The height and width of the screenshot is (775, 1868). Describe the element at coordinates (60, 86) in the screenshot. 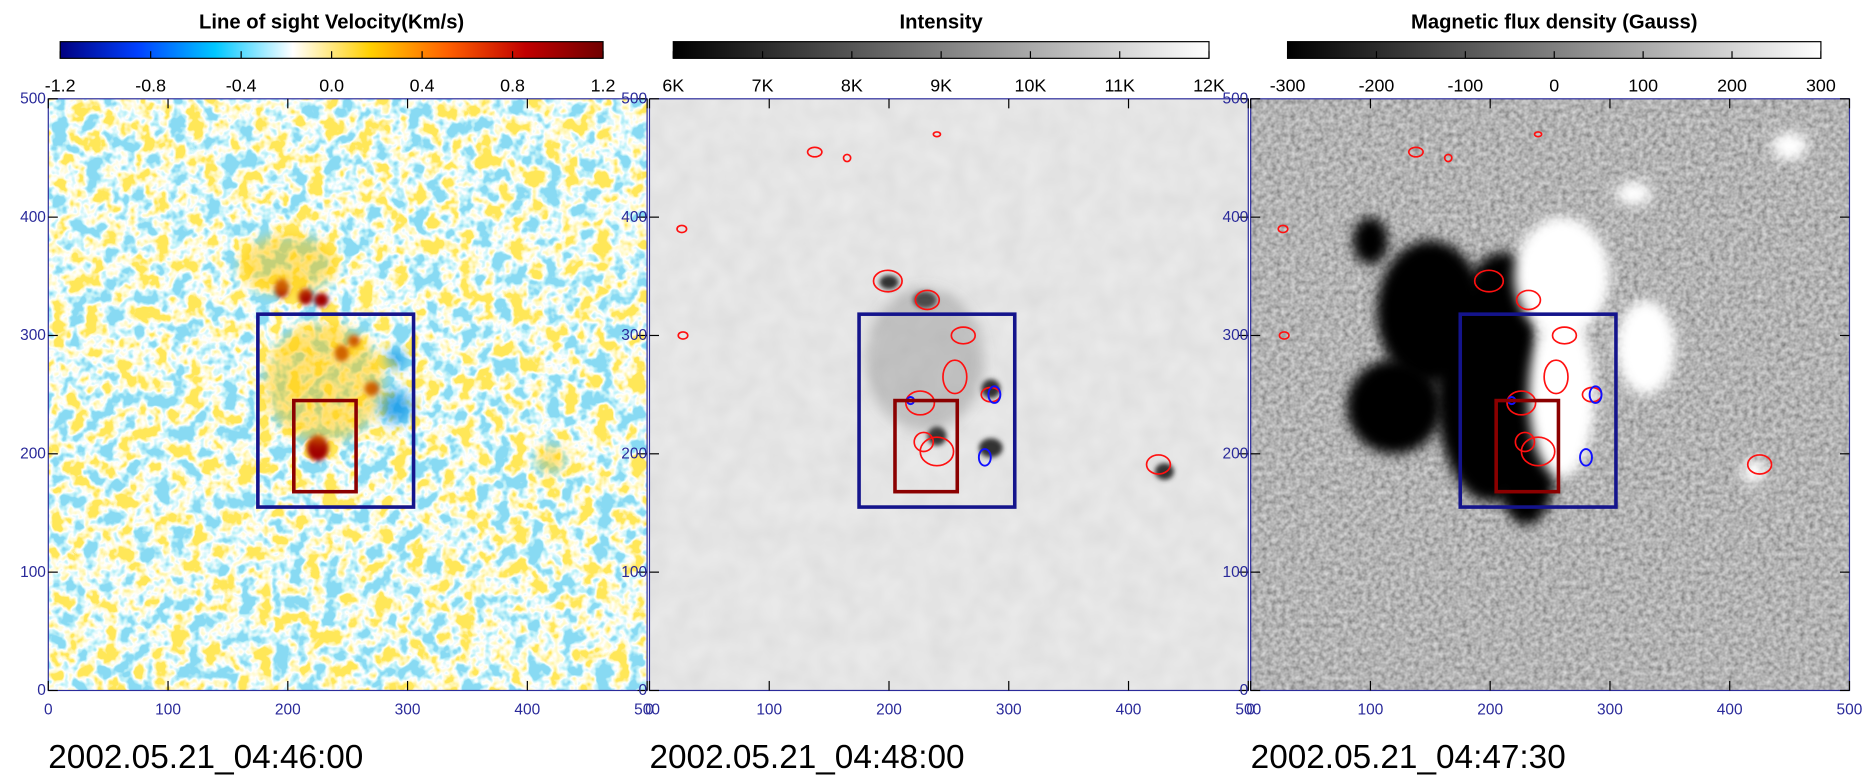

I see `colorbar-tick-label: -1.2` at that location.